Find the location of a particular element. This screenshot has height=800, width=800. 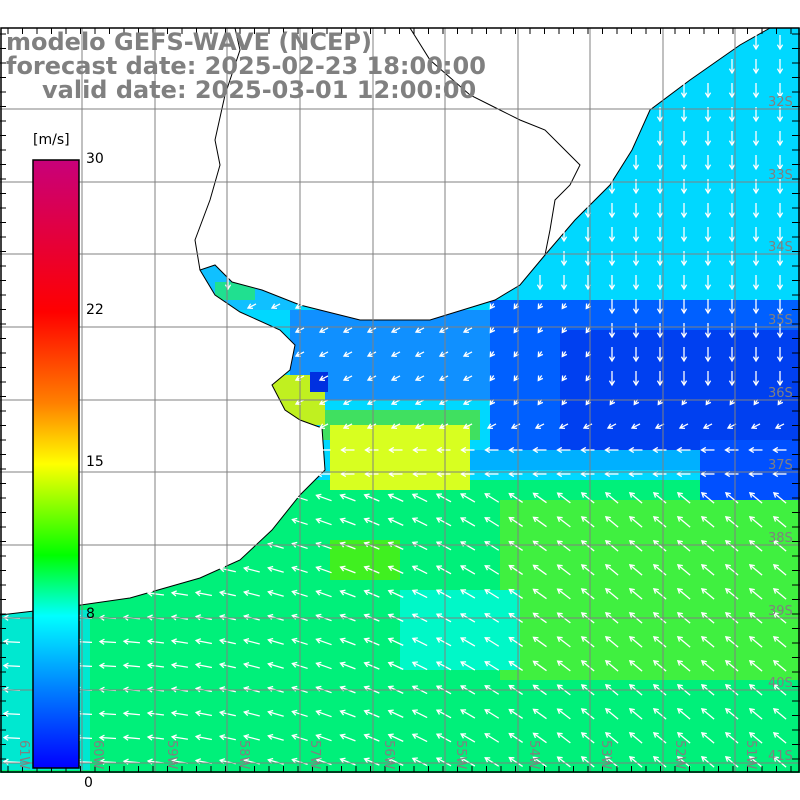

colorbar-tick: 8 is located at coordinates (90, 614).